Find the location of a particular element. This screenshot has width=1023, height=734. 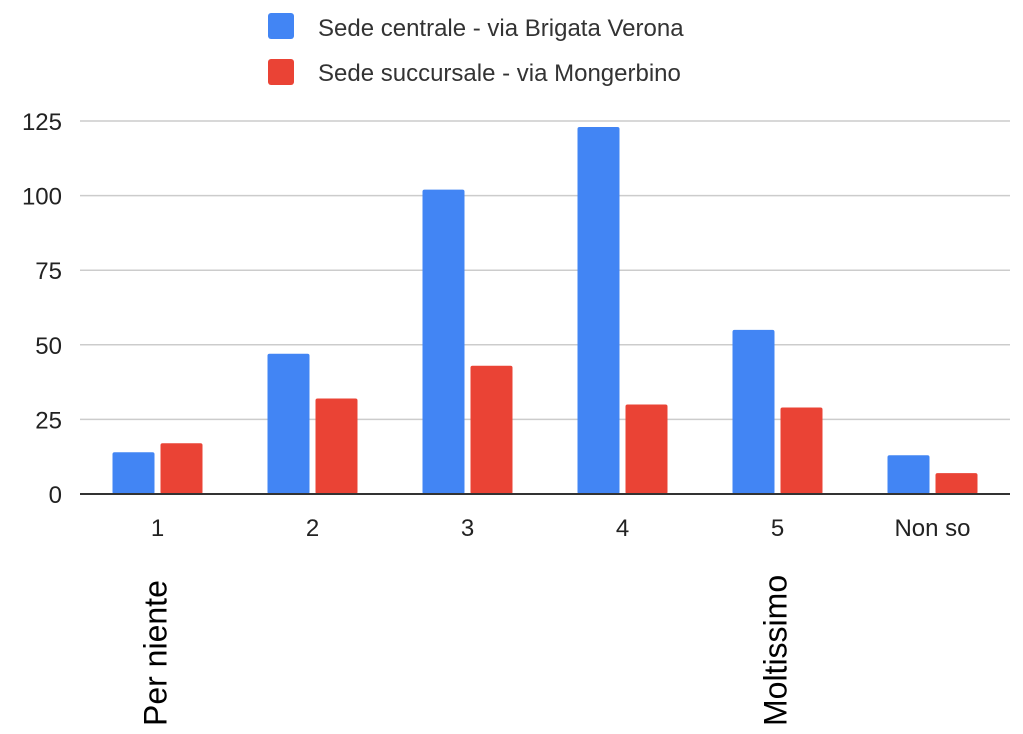

y-tick-label: 100 is located at coordinates (42, 197).